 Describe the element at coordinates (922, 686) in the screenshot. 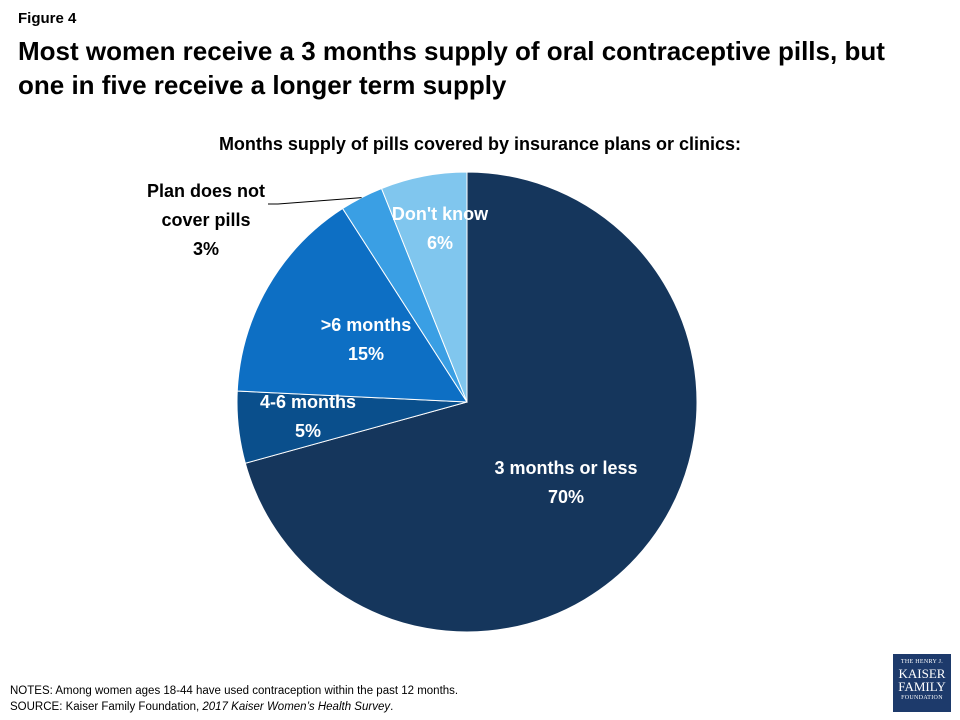

I see `logo-line-3: FAMILY` at that location.